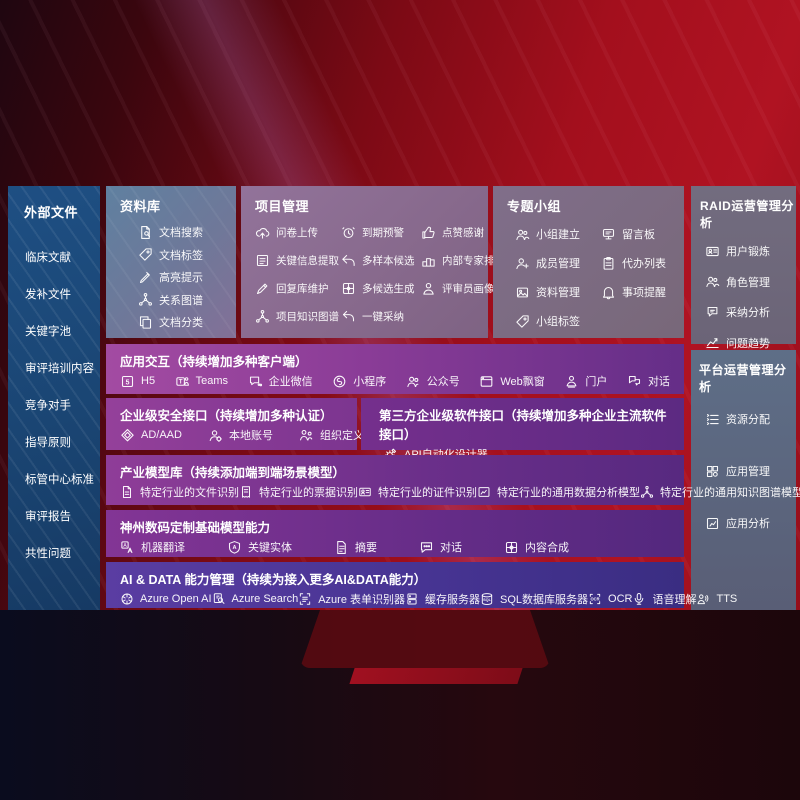 The height and width of the screenshot is (800, 800). What do you see at coordinates (750, 343) in the screenshot?
I see `item-trend-chart: 问题趋势` at bounding box center [750, 343].